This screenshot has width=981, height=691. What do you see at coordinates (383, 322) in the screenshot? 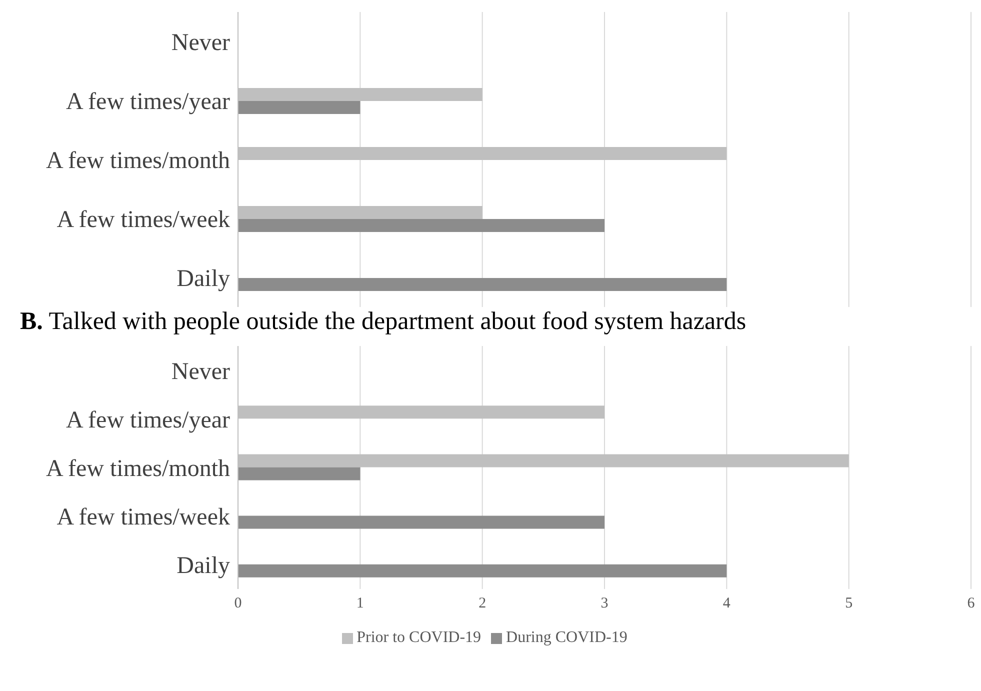
I see `chart-title: B. Talked with people outside the department about food system hazards` at bounding box center [383, 322].